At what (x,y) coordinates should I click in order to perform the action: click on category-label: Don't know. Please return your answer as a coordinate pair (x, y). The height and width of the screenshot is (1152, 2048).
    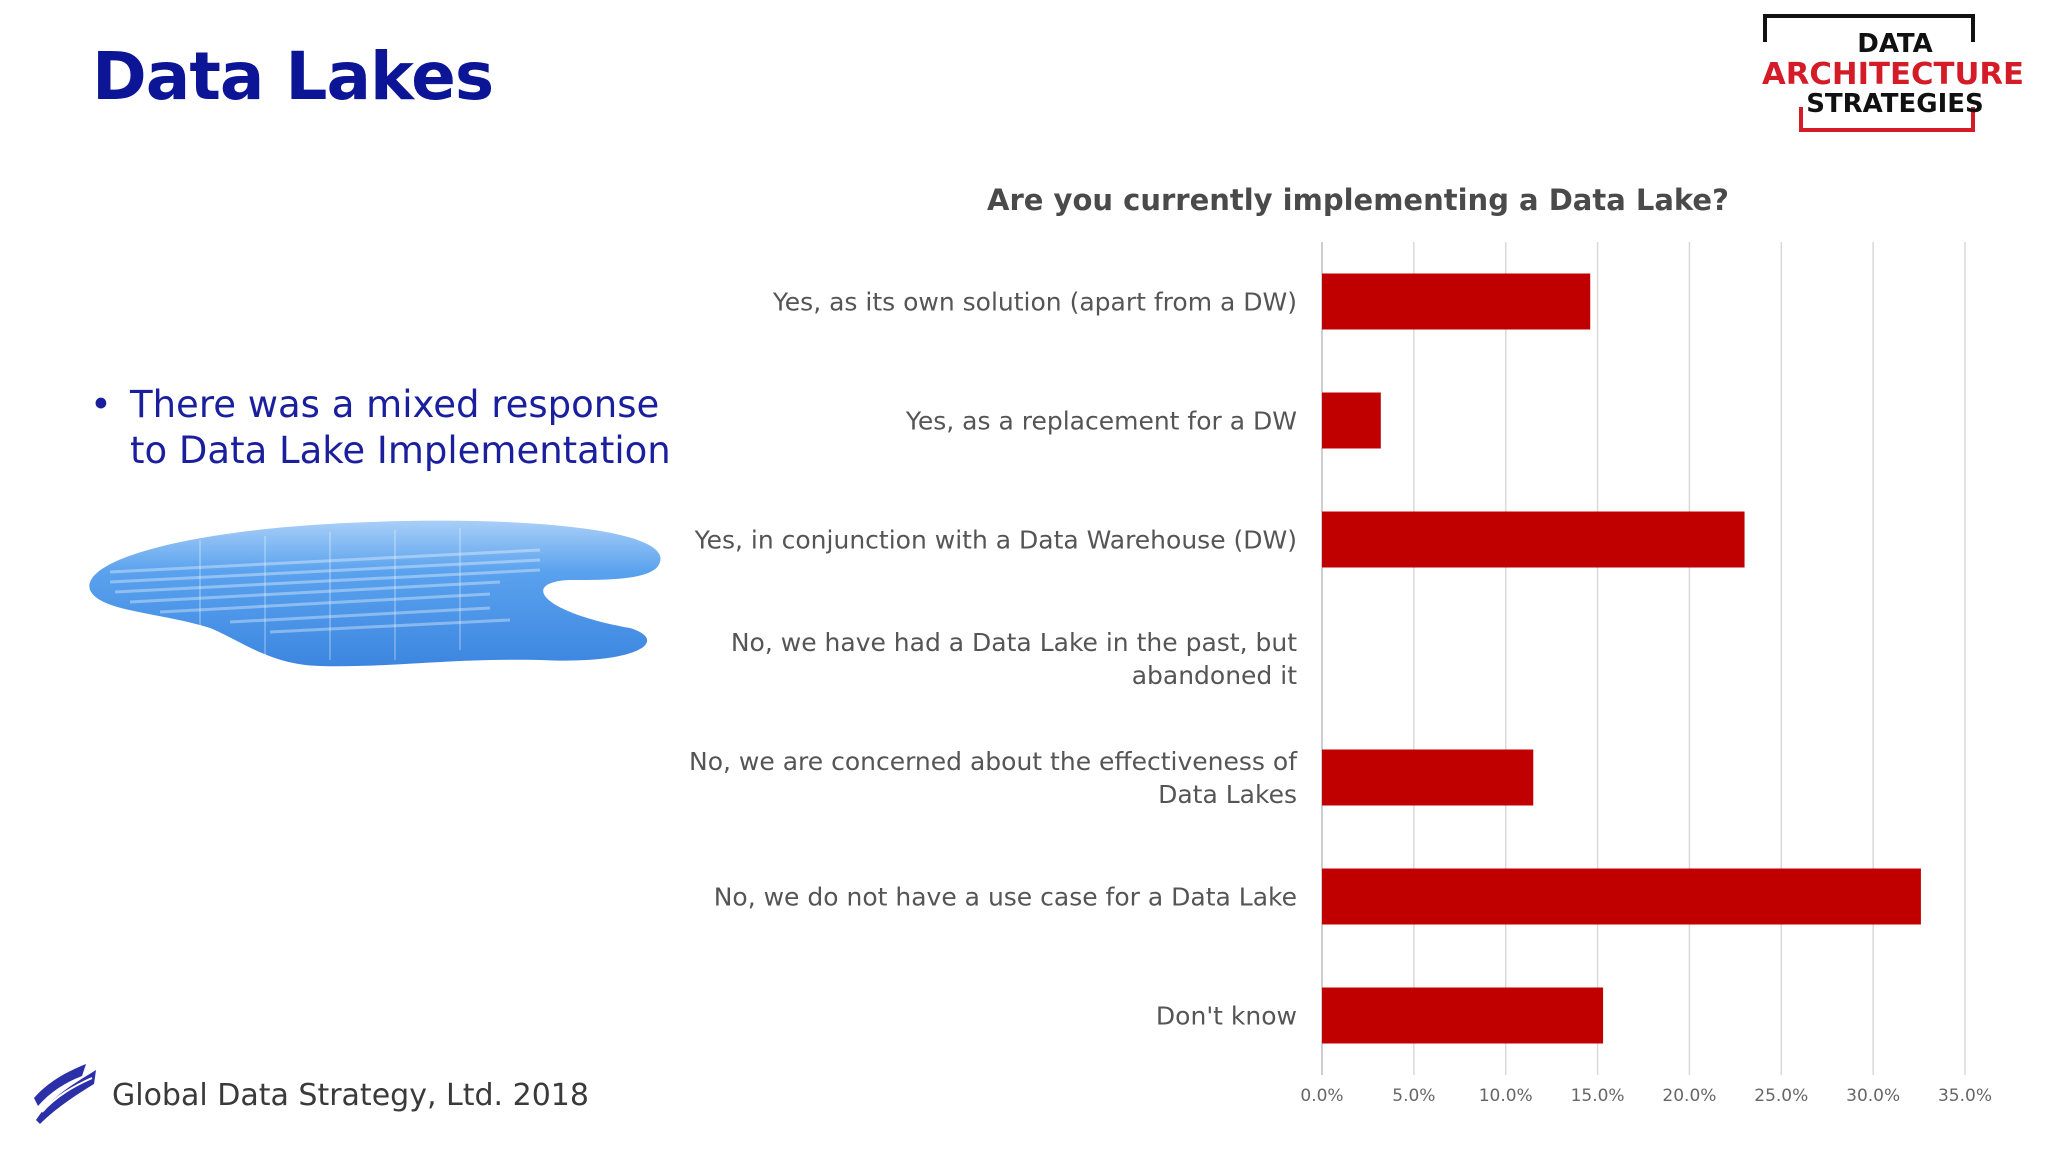
    Looking at the image, I should click on (1226, 1016).